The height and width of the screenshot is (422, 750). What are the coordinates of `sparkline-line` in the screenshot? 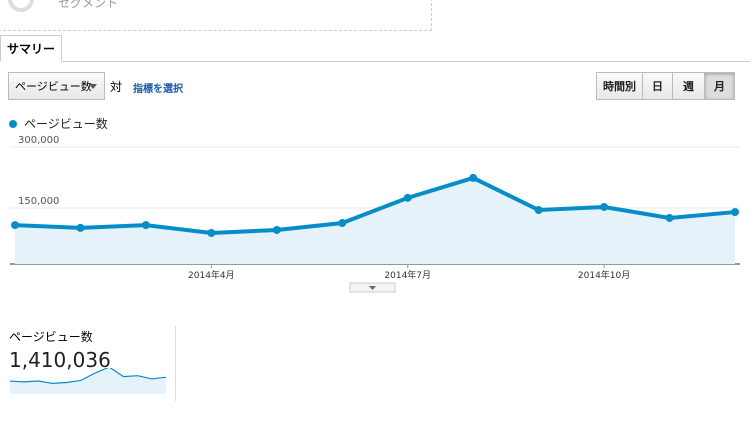 It's located at (88, 376).